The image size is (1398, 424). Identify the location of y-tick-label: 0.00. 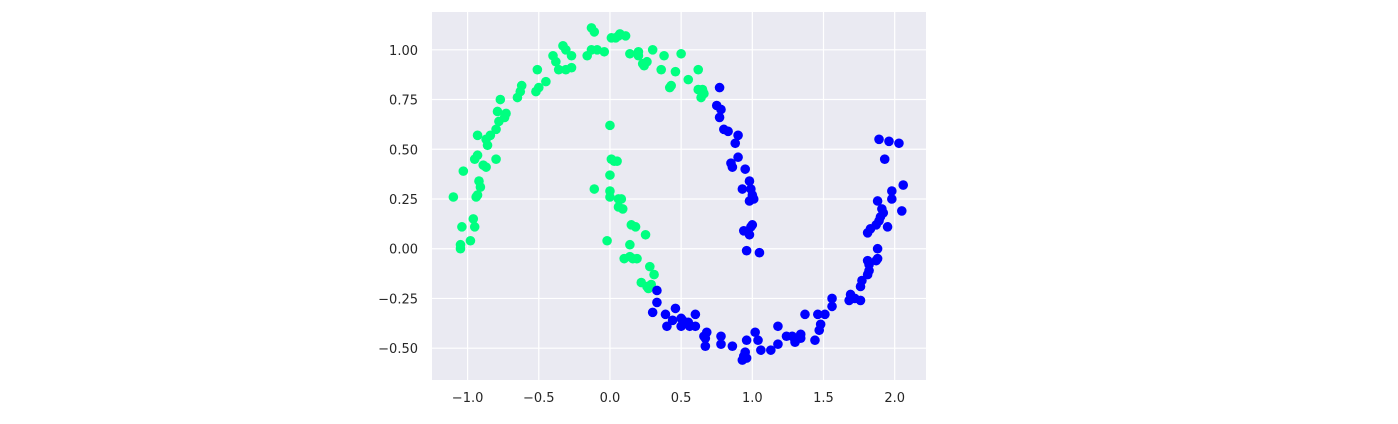
(403, 250).